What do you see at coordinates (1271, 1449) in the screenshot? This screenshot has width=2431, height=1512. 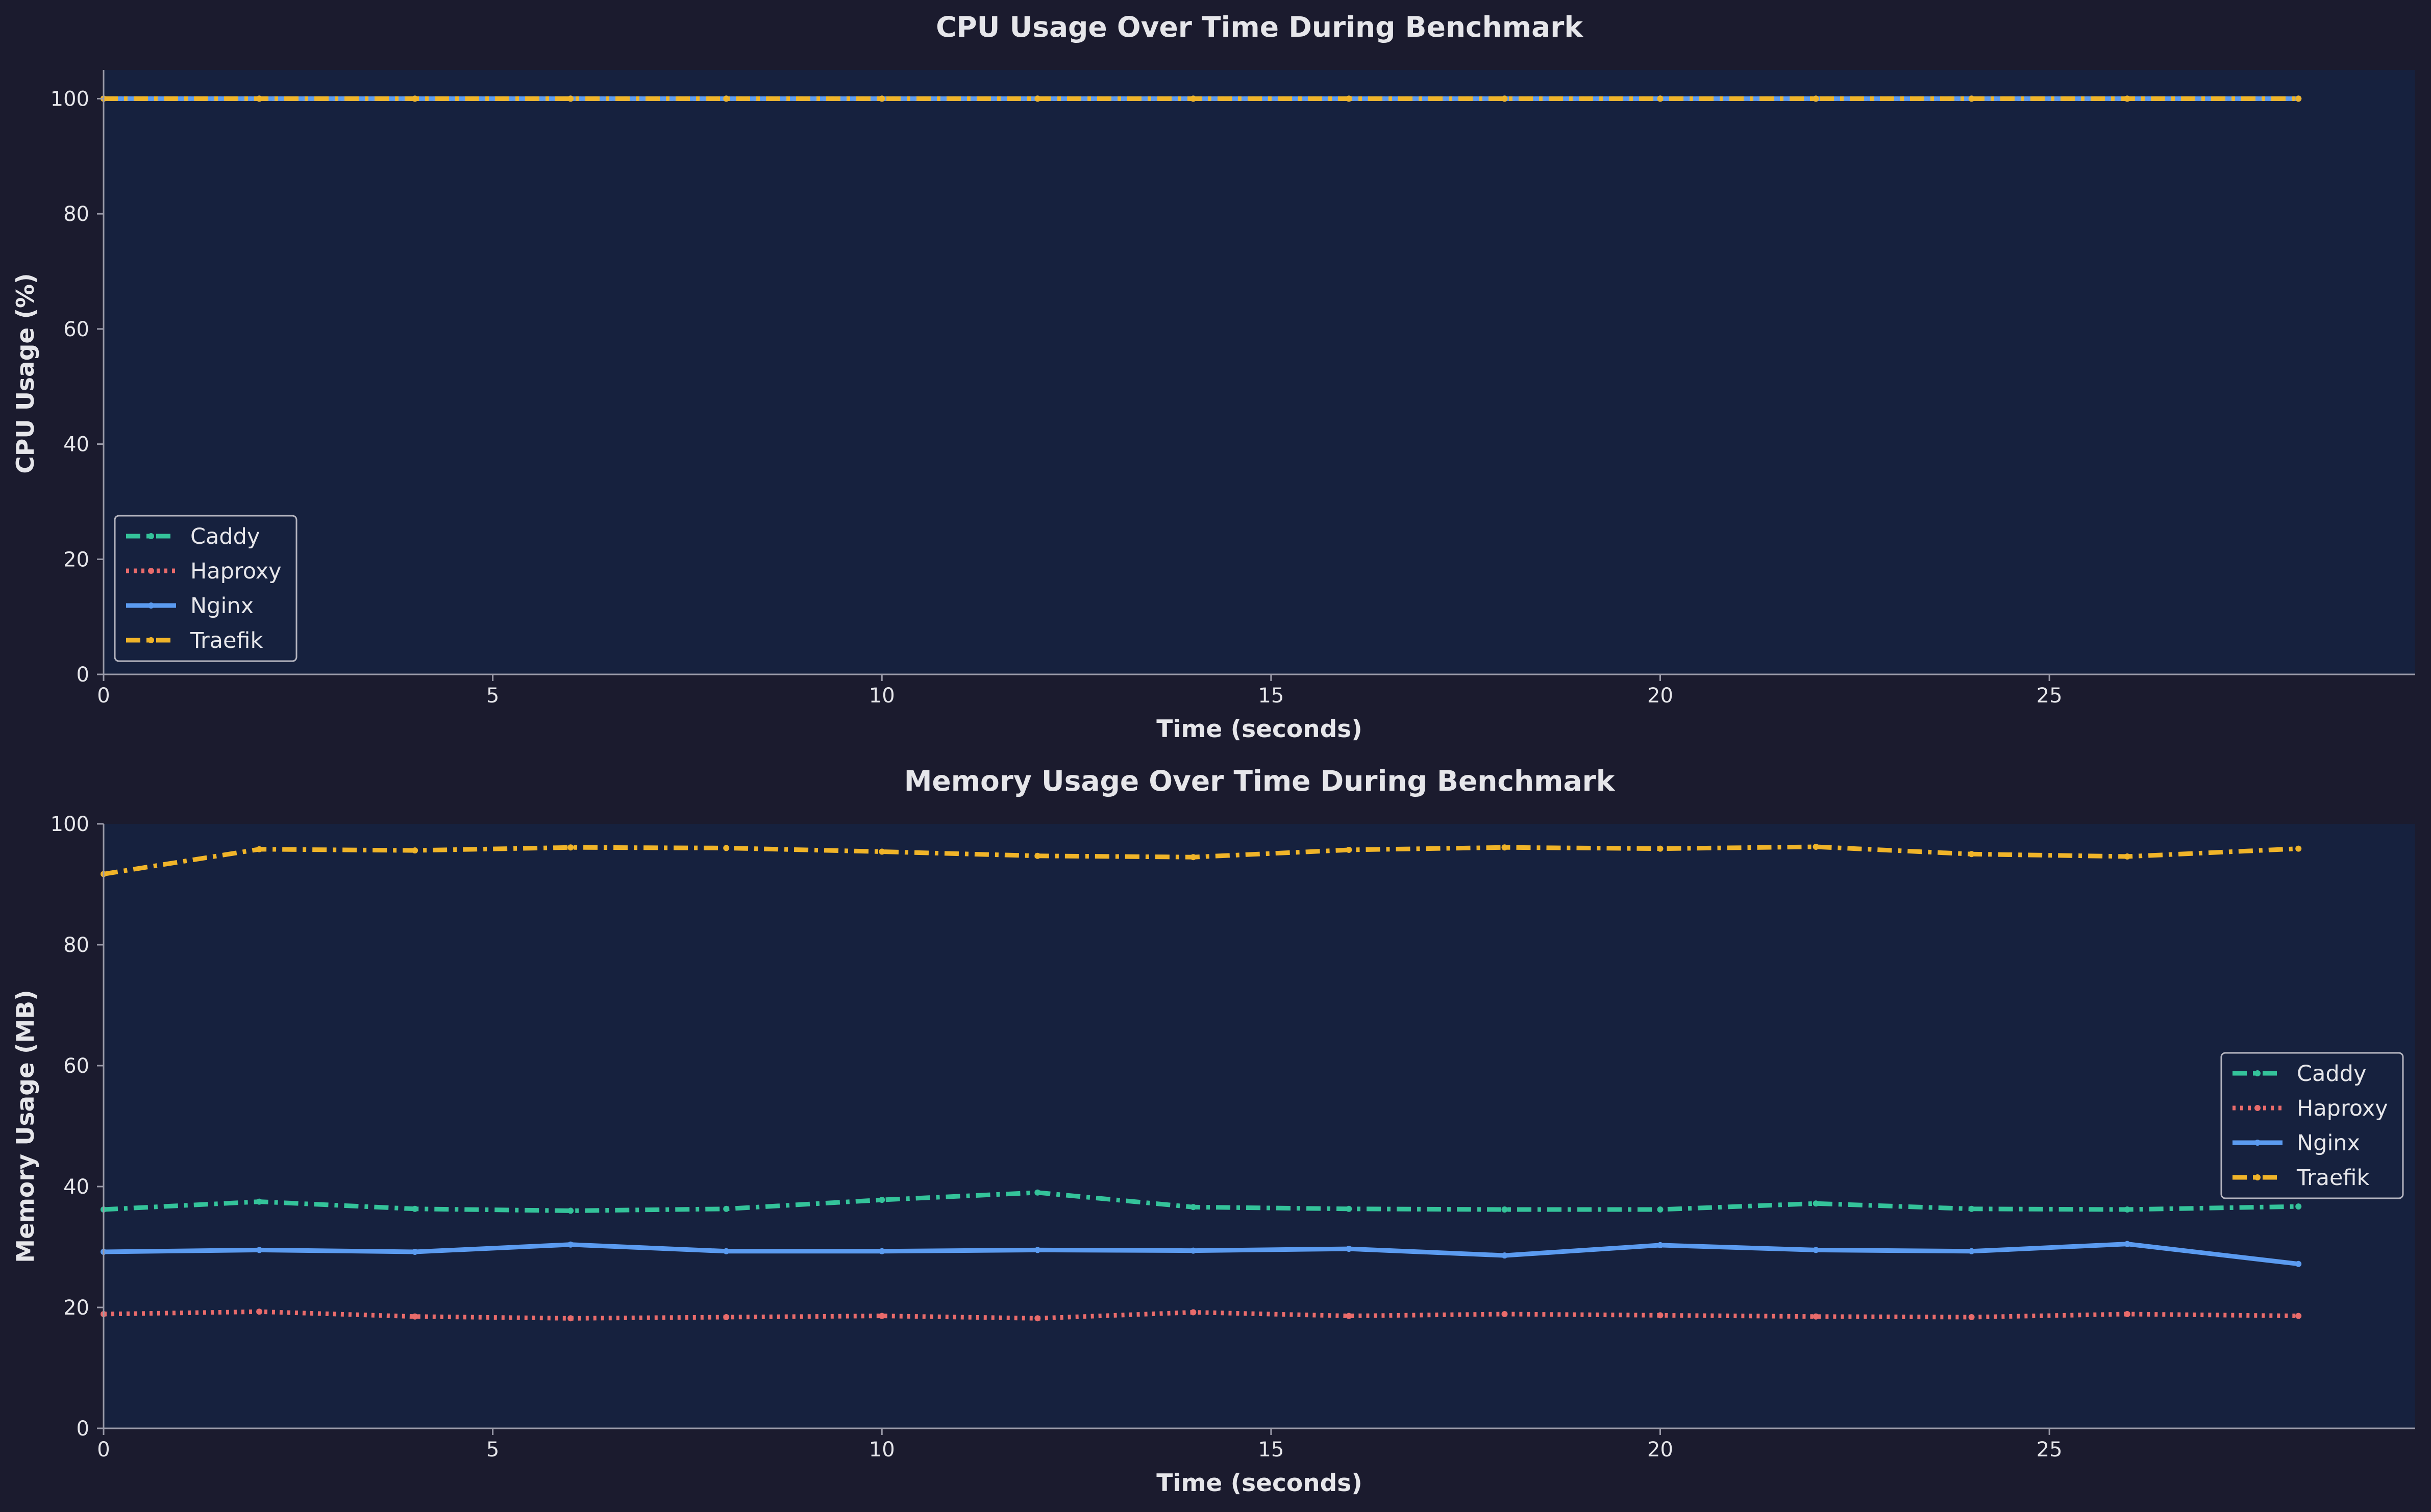 I see `memory-x-tick-label: 15` at bounding box center [1271, 1449].